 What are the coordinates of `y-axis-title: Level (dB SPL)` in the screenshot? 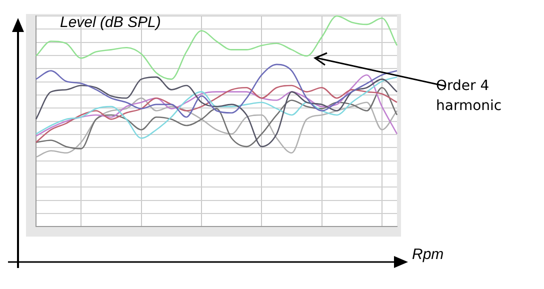 It's located at (110, 22).